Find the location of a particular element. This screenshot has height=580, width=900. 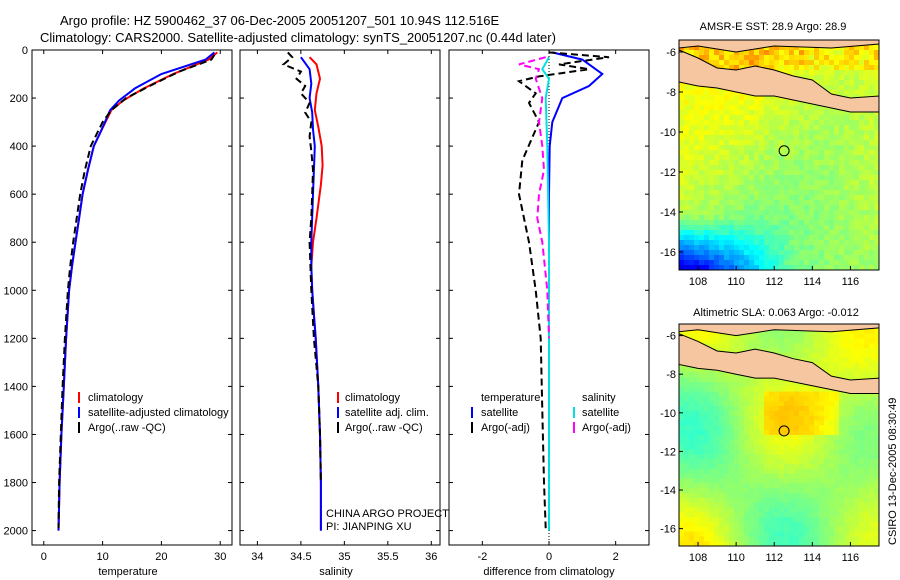

x-tick-label: 0 is located at coordinates (549, 557).